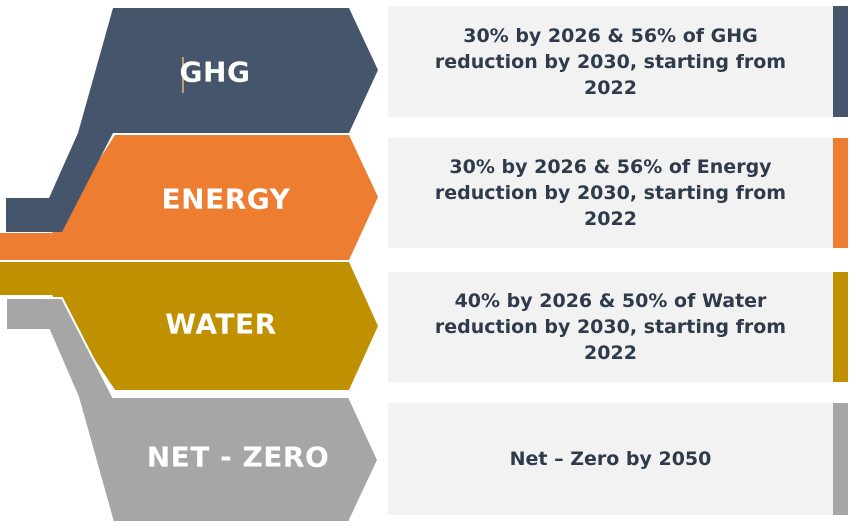  I want to click on energy-arrow-shape, so click(189, 197).